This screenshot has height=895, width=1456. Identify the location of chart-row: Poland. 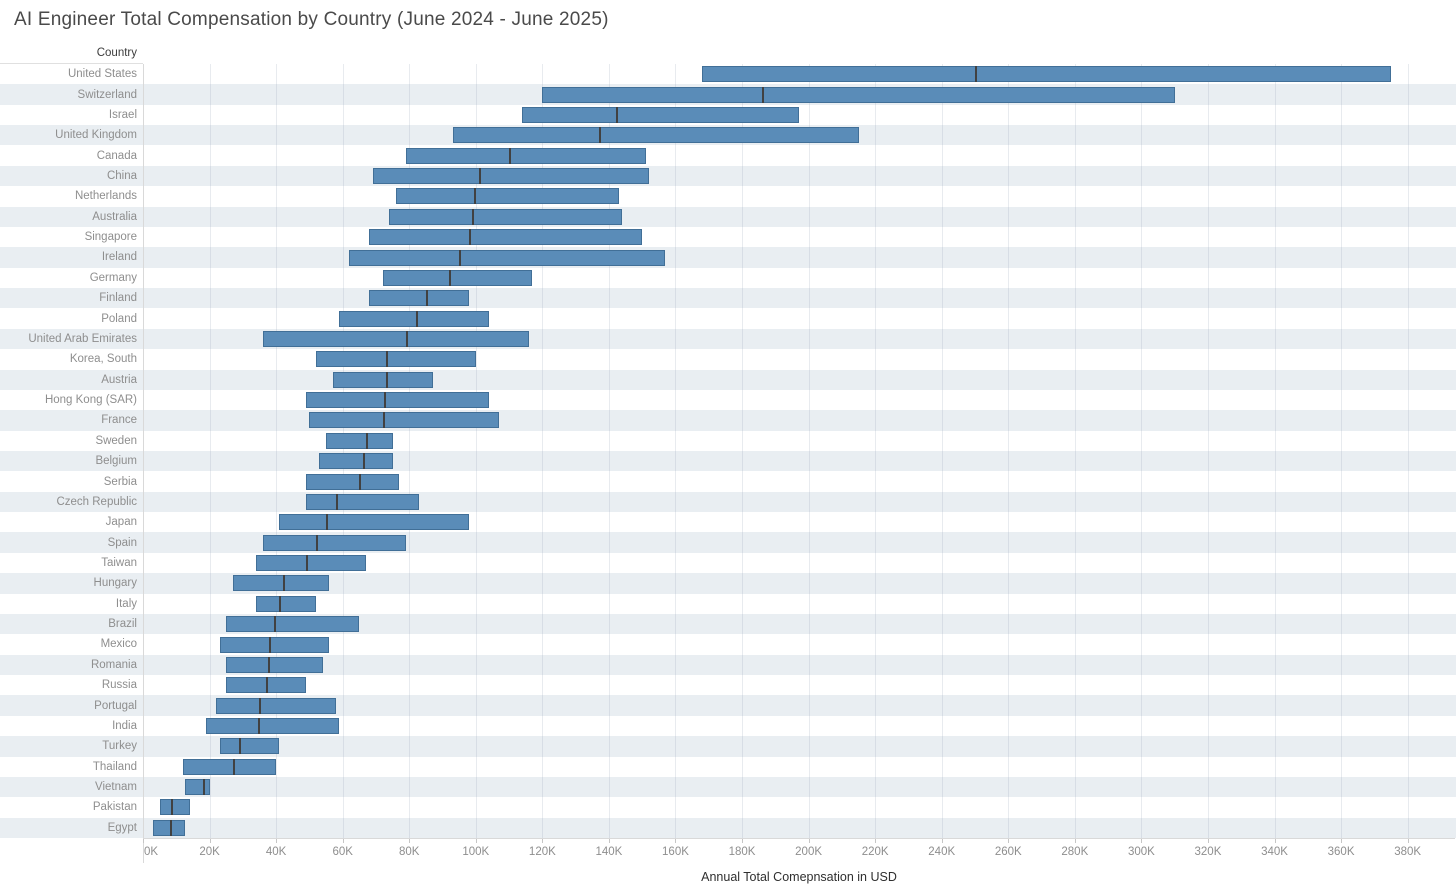
(728, 318).